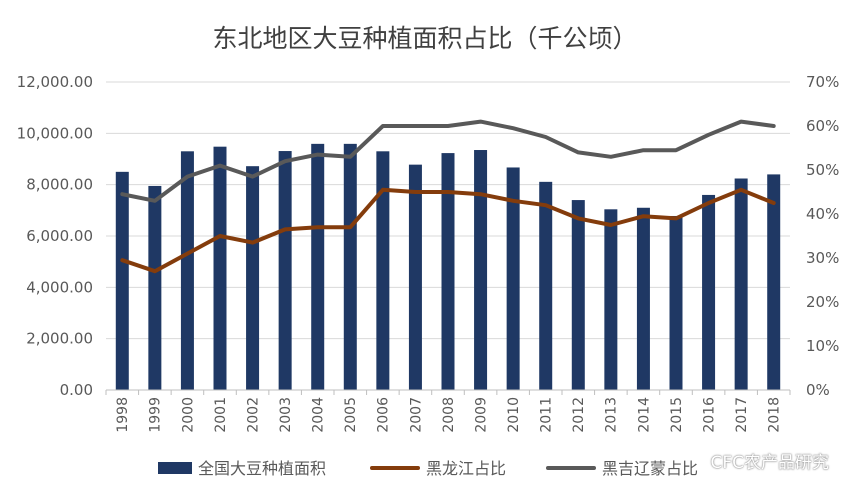 The image size is (851, 499). Describe the element at coordinates (822, 126) in the screenshot. I see `y-right-tick-label: 60%` at that location.